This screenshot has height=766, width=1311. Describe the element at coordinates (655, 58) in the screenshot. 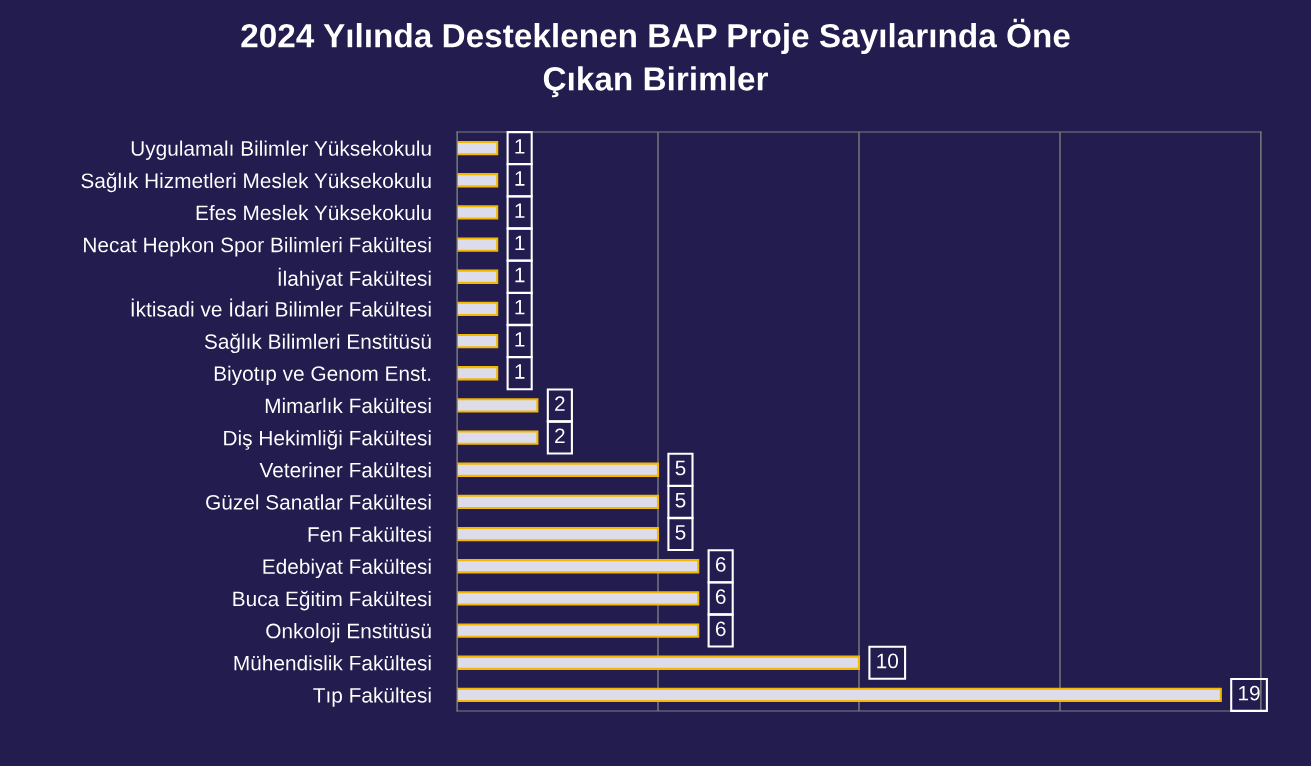

I see `chart-title: 2024 Yılında Desteklenen BAP Proje Sayılarında Öne Çıkan Birimler` at that location.